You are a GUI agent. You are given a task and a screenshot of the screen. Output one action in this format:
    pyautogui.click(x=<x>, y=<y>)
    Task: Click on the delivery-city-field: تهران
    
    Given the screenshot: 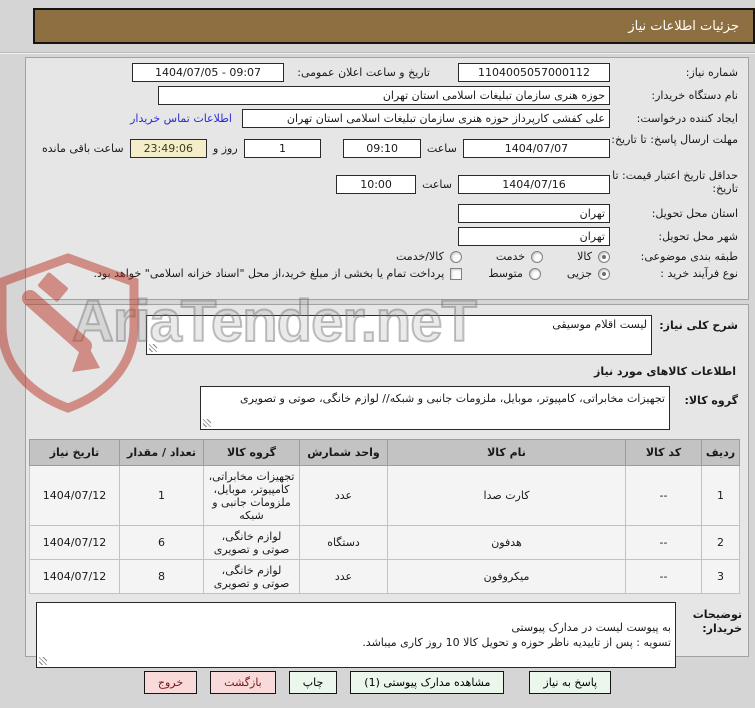 What is the action you would take?
    pyautogui.click(x=534, y=236)
    